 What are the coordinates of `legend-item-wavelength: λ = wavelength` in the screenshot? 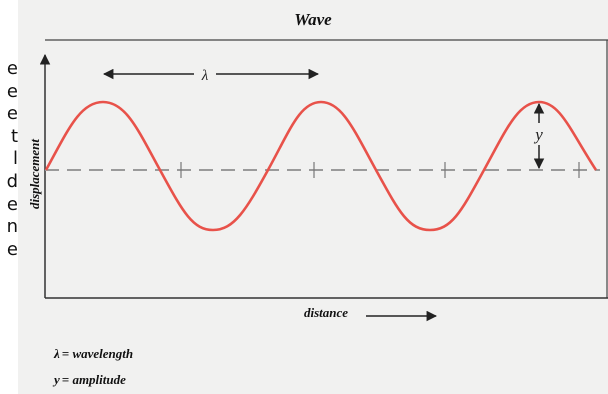 It's located at (93, 354).